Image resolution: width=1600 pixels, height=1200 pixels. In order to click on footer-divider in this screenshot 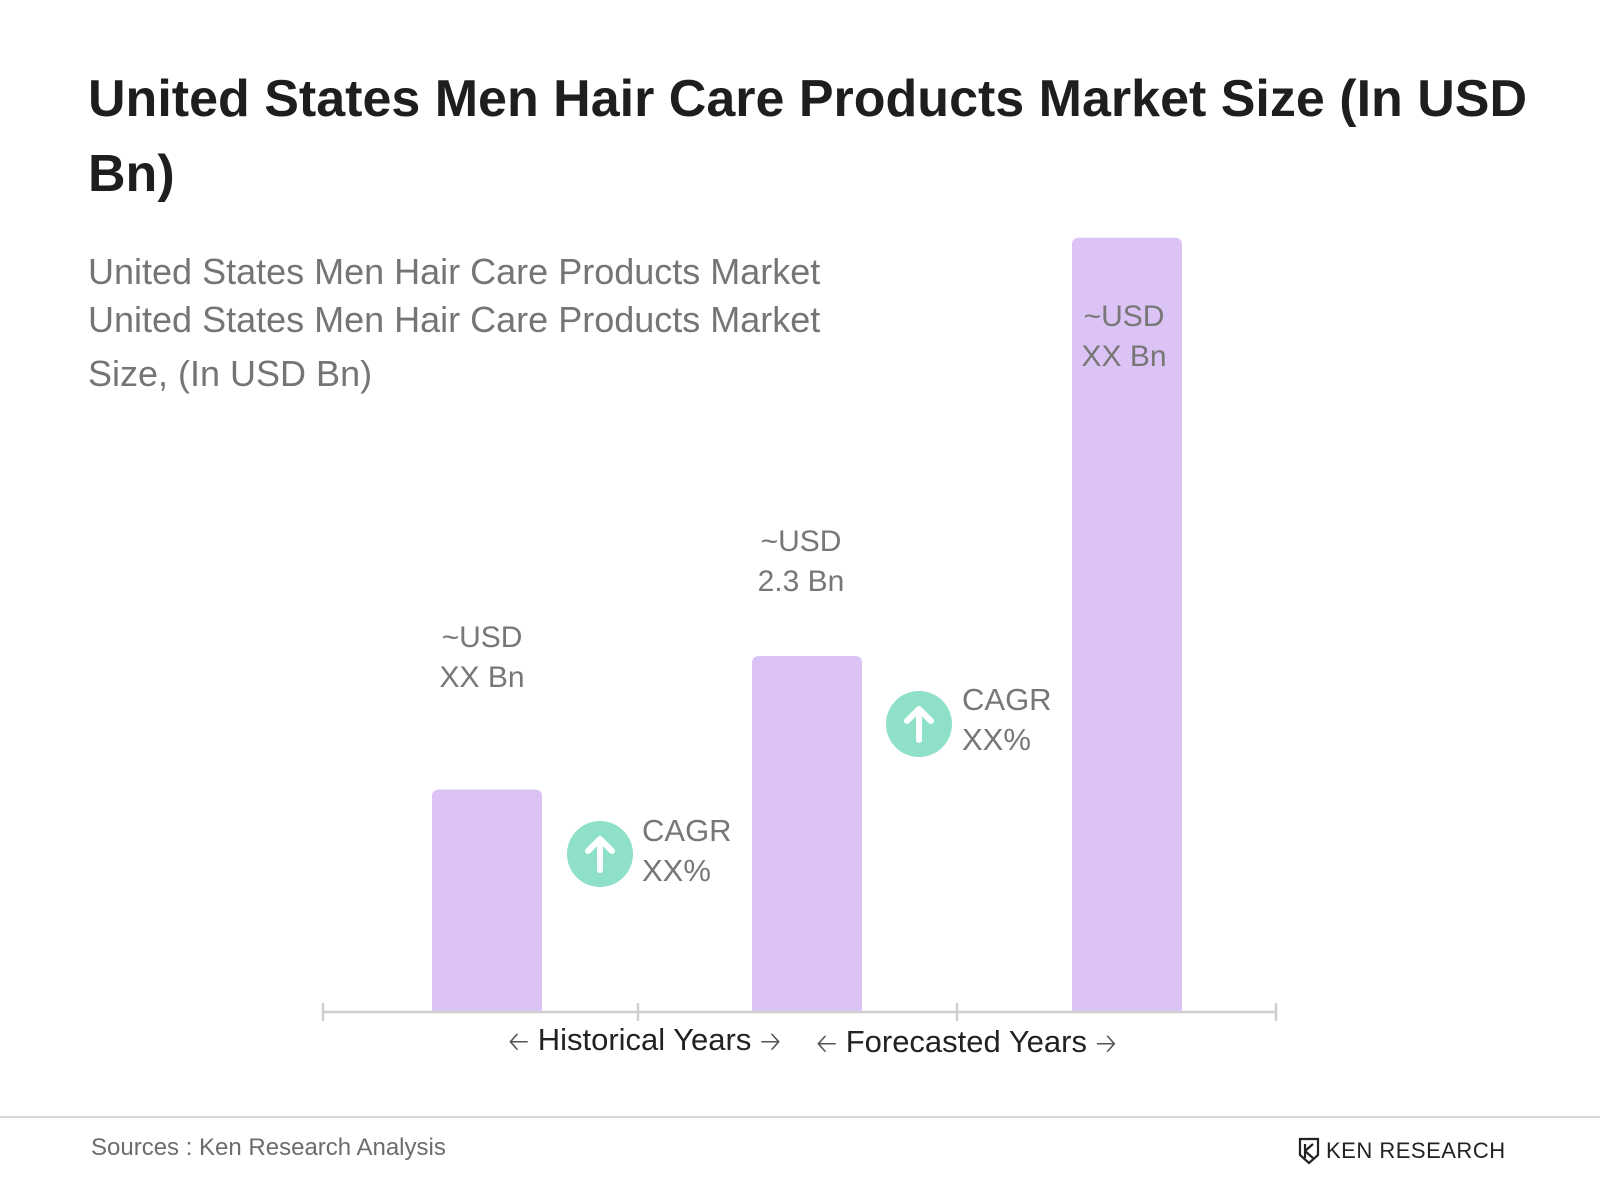, I will do `click(800, 1117)`.